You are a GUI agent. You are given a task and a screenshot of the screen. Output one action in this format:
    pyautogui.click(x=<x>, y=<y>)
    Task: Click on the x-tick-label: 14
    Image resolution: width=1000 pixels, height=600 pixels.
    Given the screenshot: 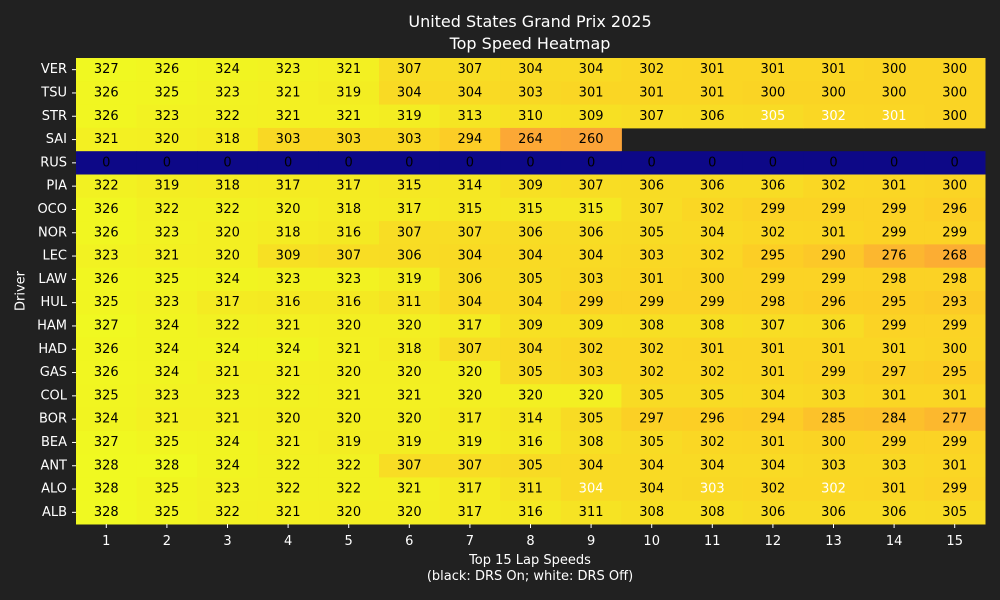 What is the action you would take?
    pyautogui.click(x=894, y=541)
    